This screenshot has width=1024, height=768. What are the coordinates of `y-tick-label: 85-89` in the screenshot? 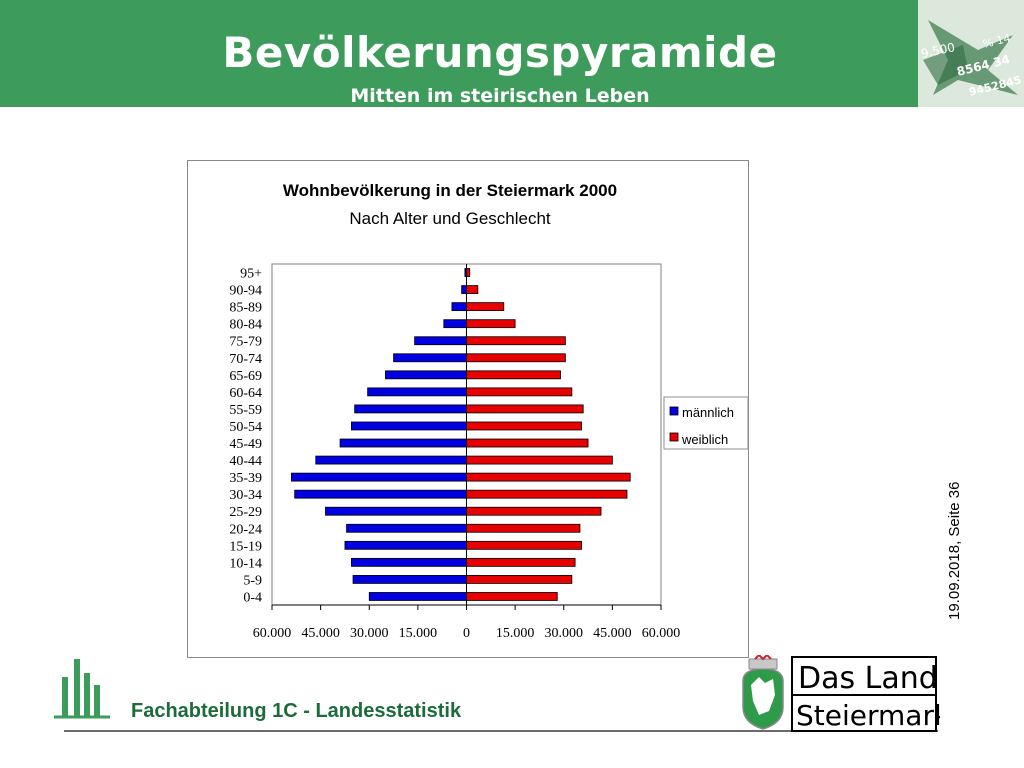 It's located at (245, 308).